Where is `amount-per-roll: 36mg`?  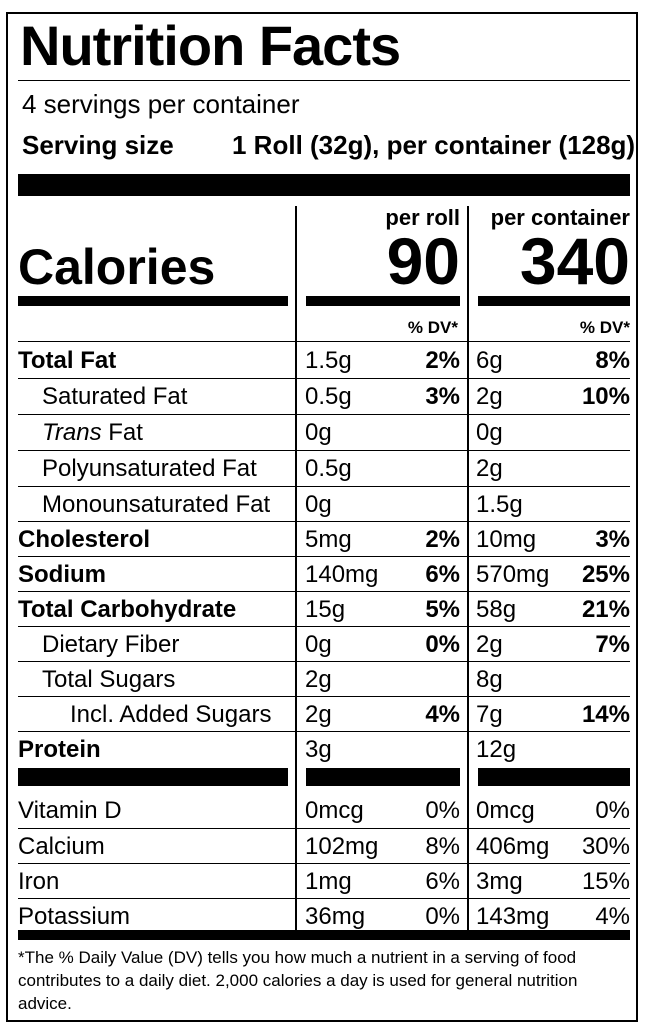
amount-per-roll: 36mg is located at coordinates (335, 916).